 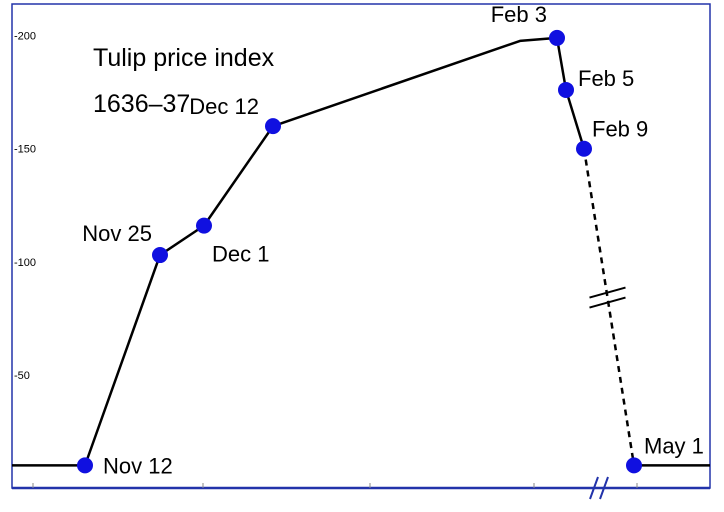 I want to click on data-label: Dec 12, so click(x=224, y=106).